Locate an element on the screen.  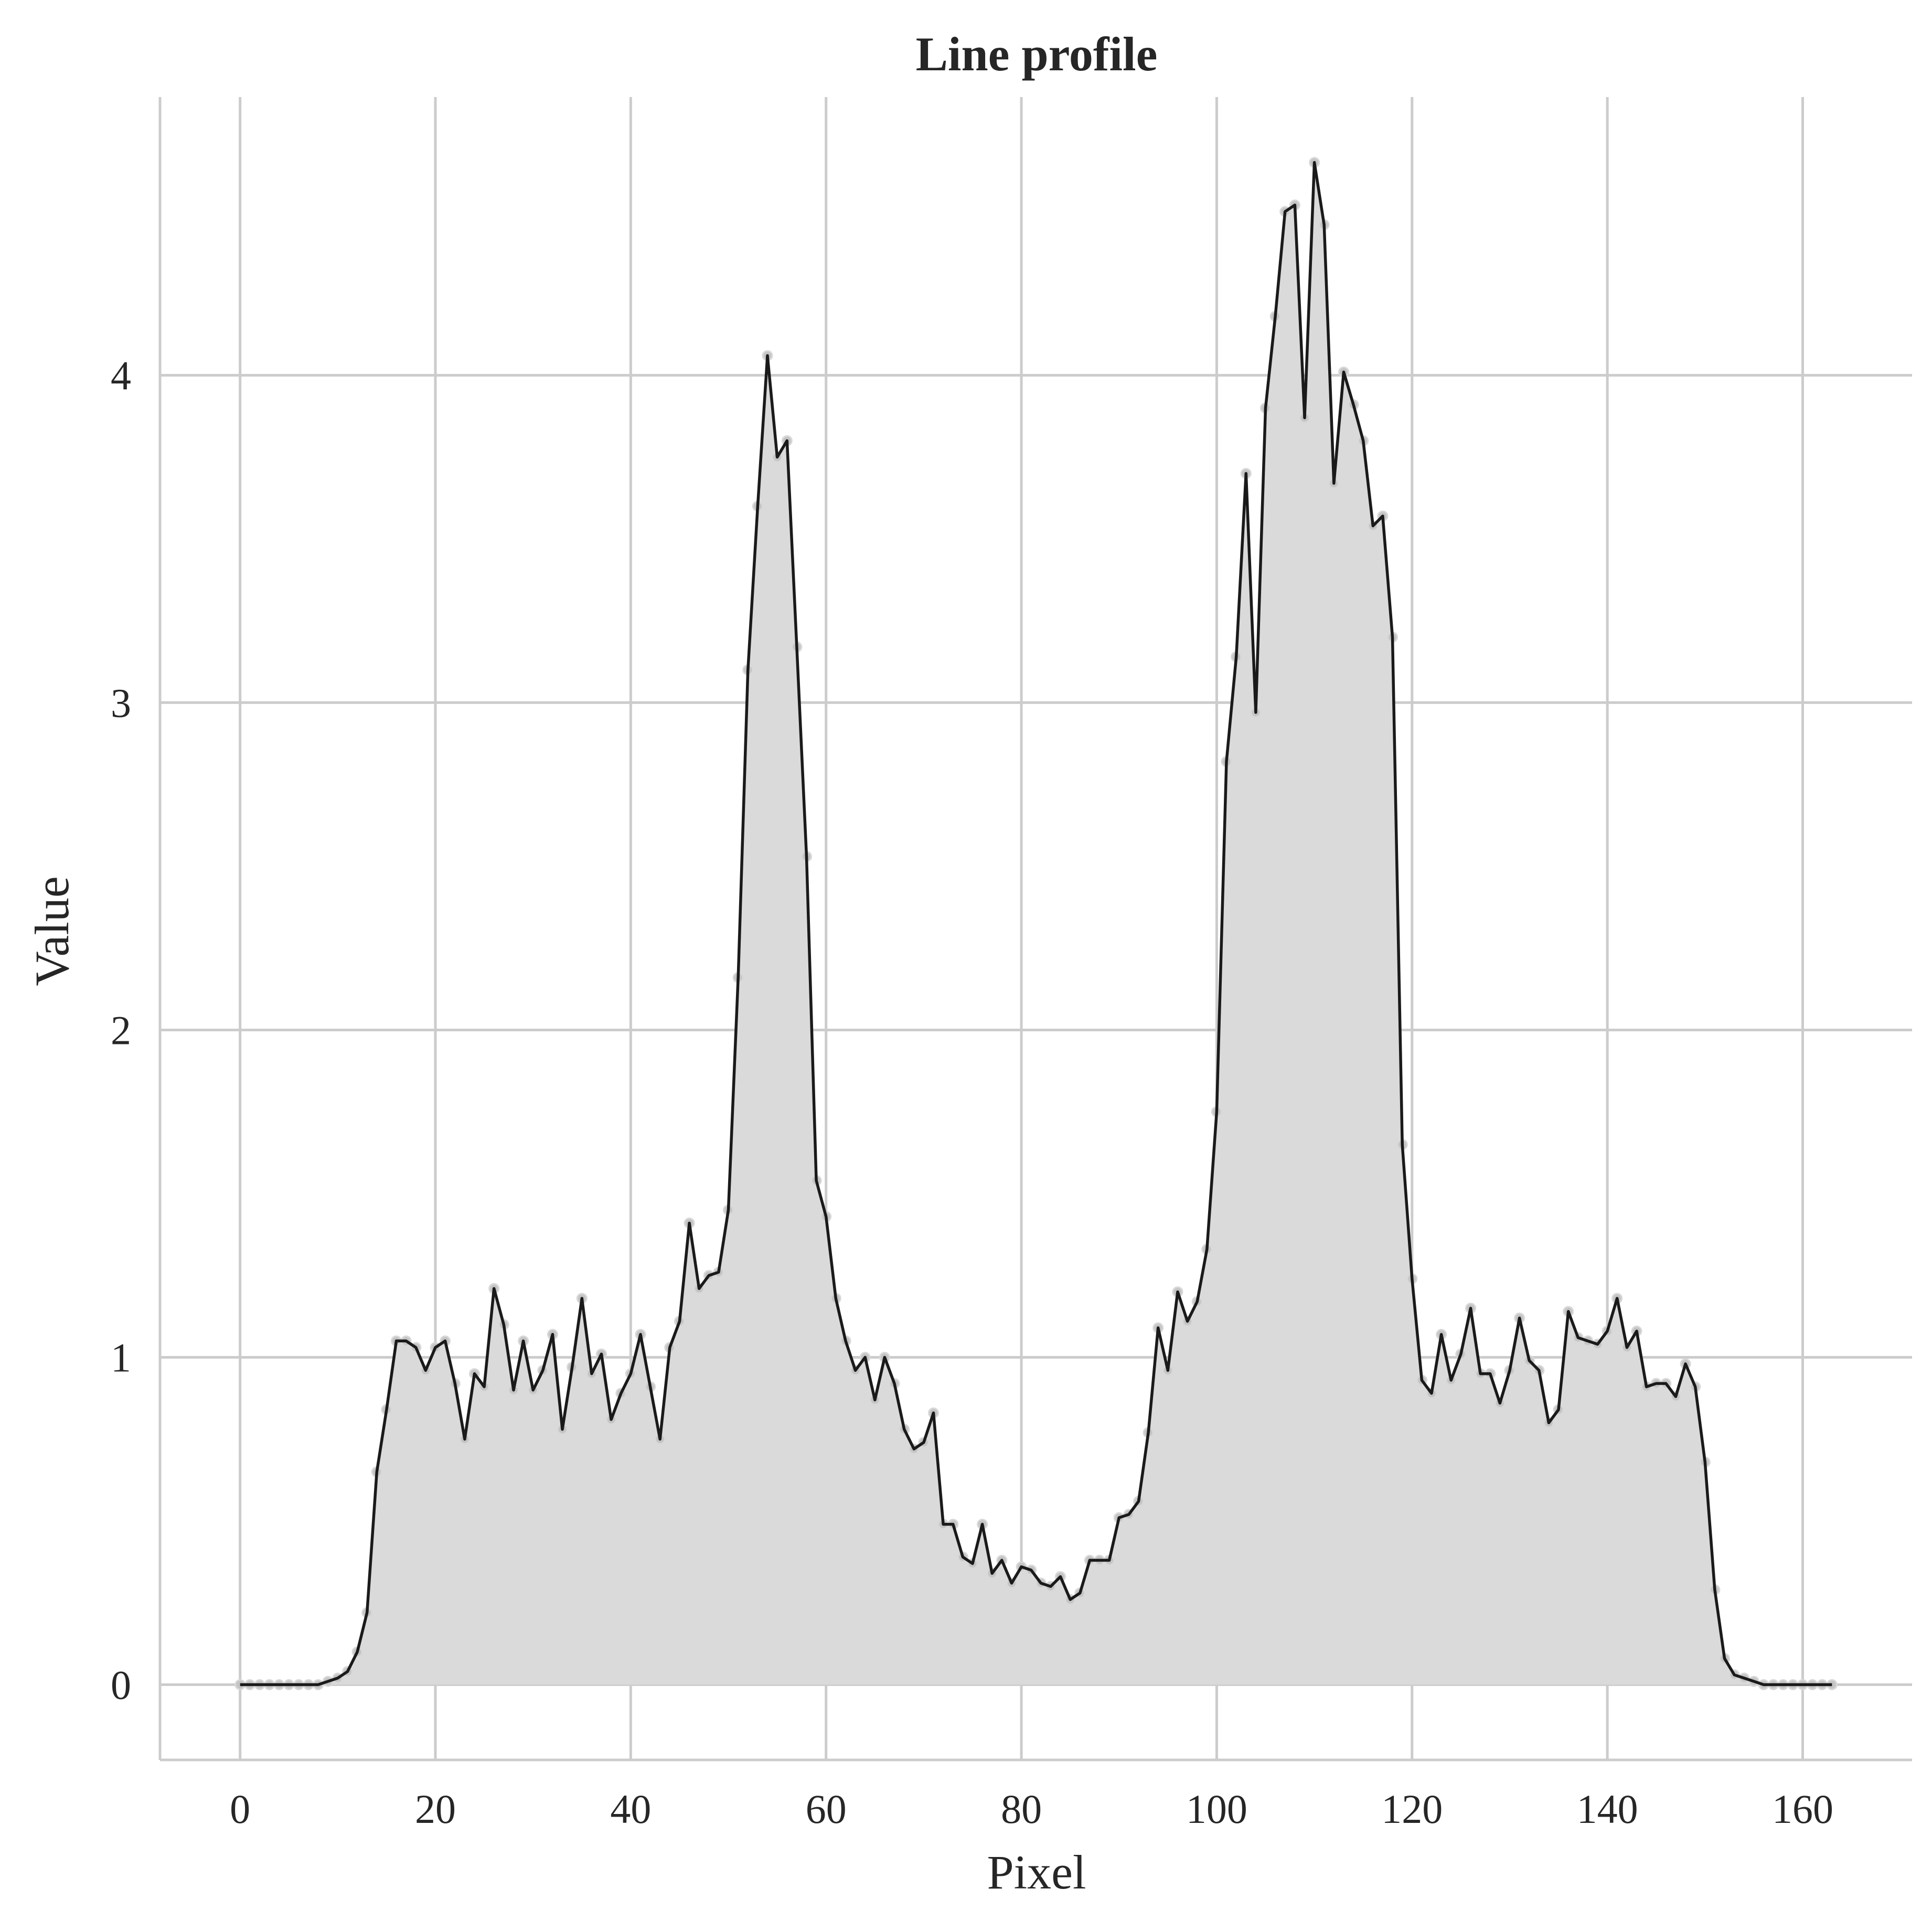
y-tick-label: 2 is located at coordinates (121, 1030).